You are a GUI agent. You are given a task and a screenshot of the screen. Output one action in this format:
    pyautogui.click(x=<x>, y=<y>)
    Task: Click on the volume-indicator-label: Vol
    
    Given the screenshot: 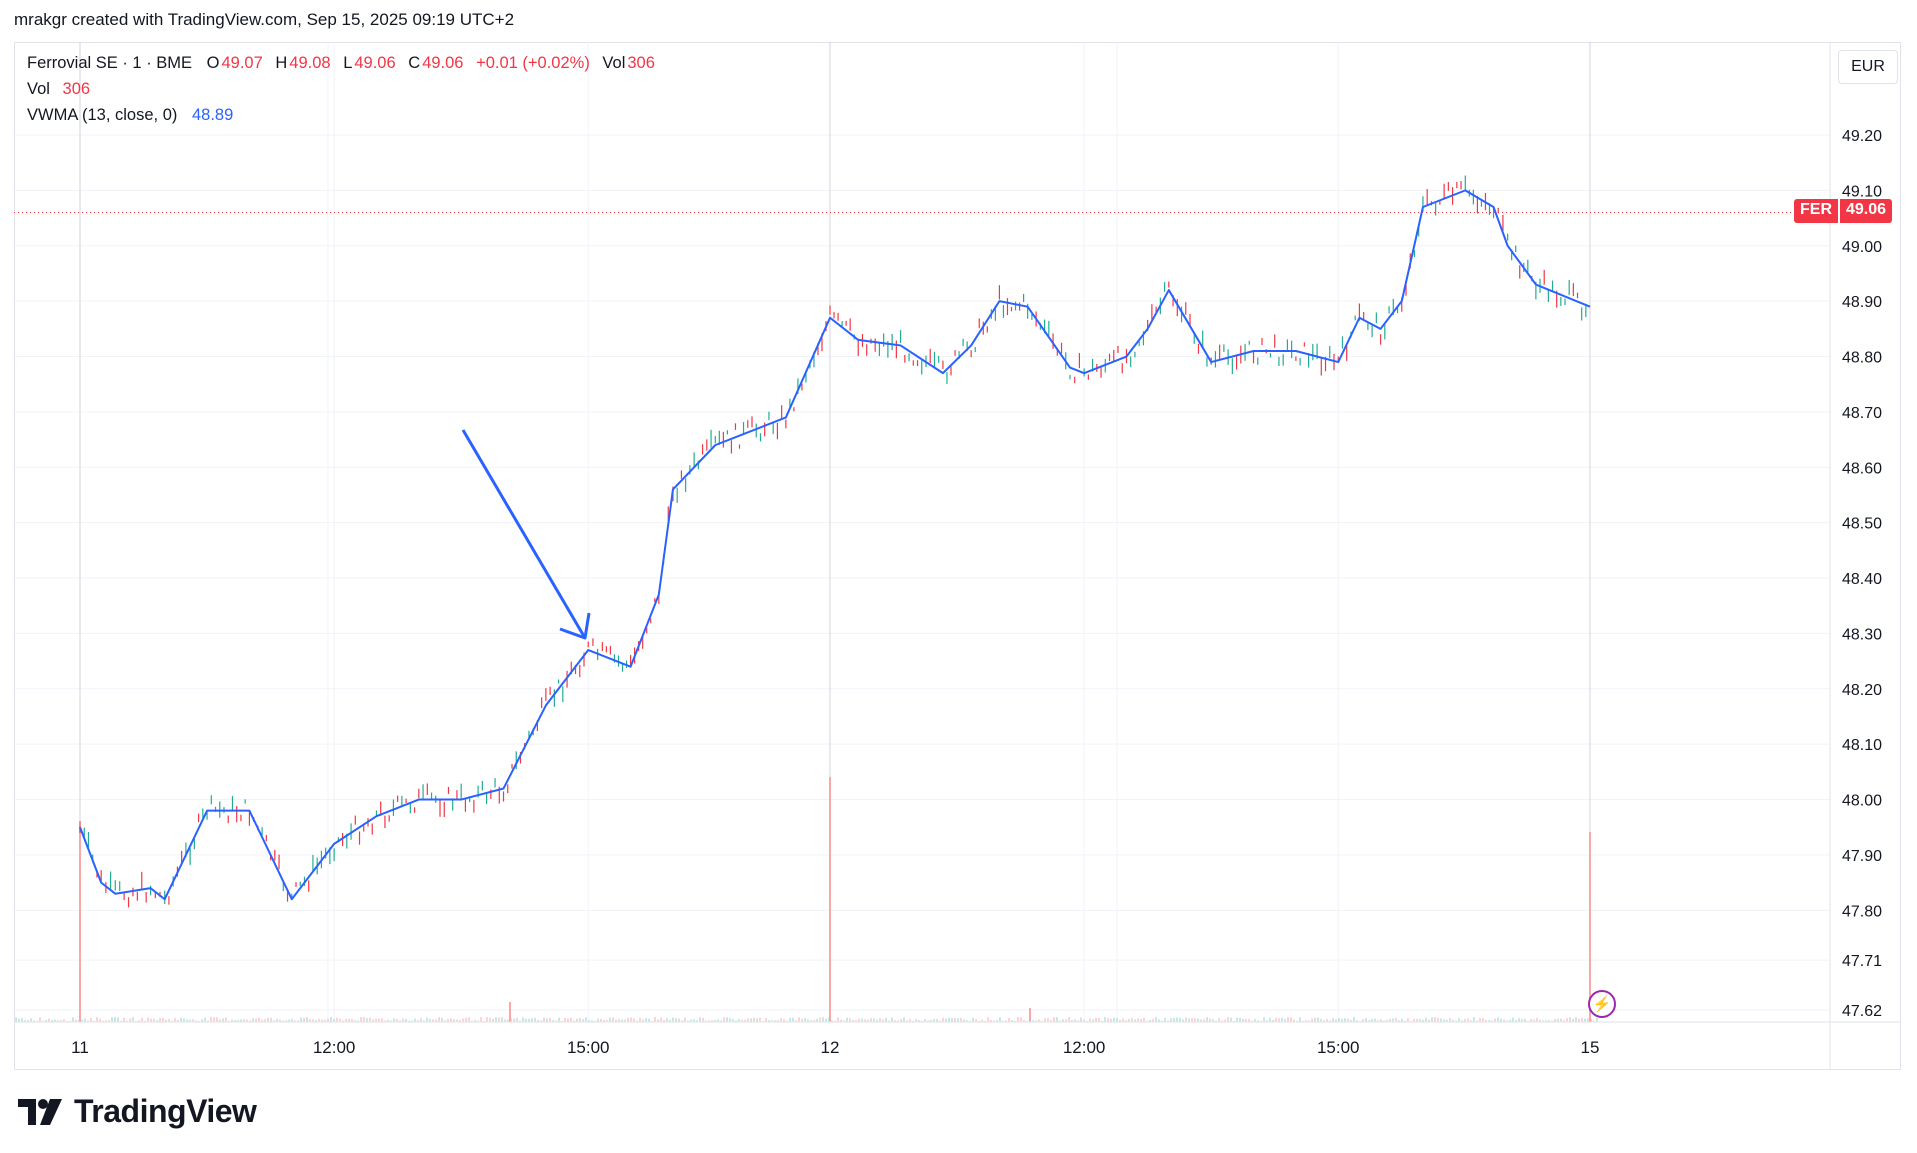 What is the action you would take?
    pyautogui.click(x=38, y=89)
    